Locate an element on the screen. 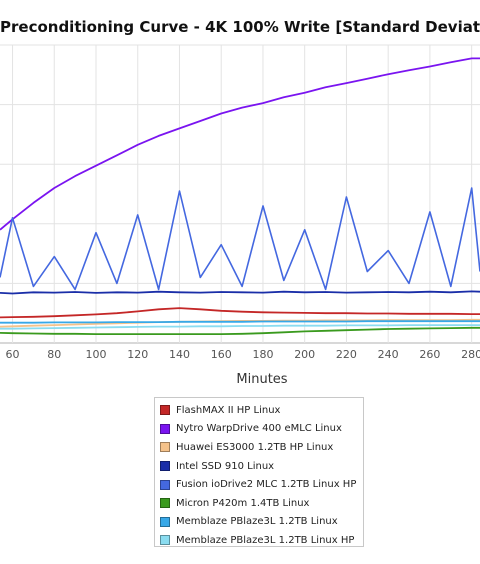 Image resolution: width=480 pixels, height=564 pixels. x-tick-label: 240 is located at coordinates (388, 354).